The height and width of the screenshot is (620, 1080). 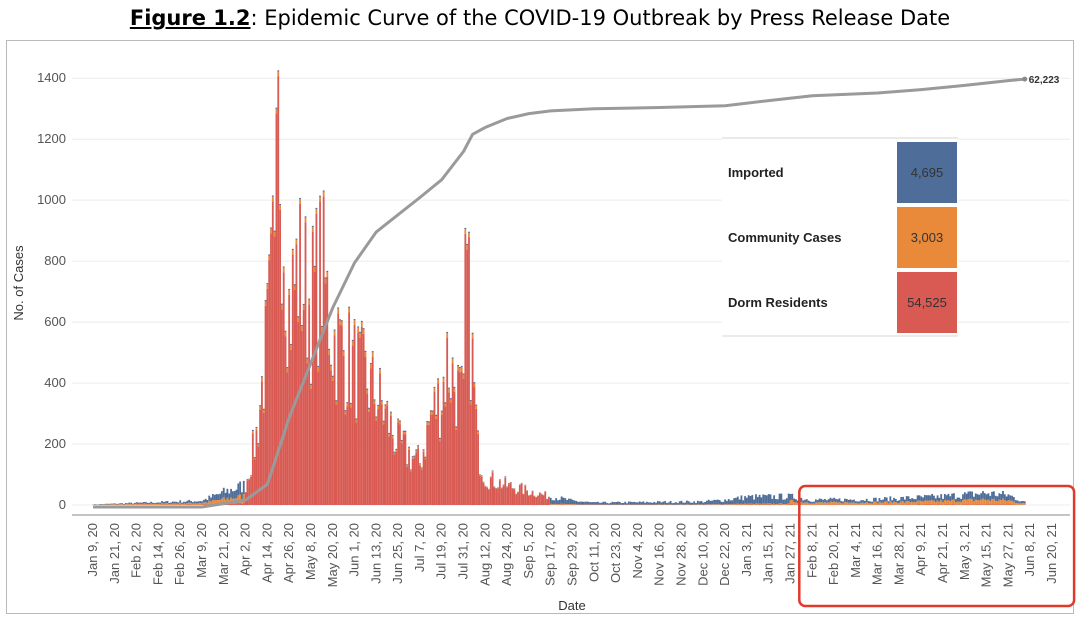 What do you see at coordinates (746, 550) in the screenshot?
I see `x-tick-label: Jan 3, 21` at bounding box center [746, 550].